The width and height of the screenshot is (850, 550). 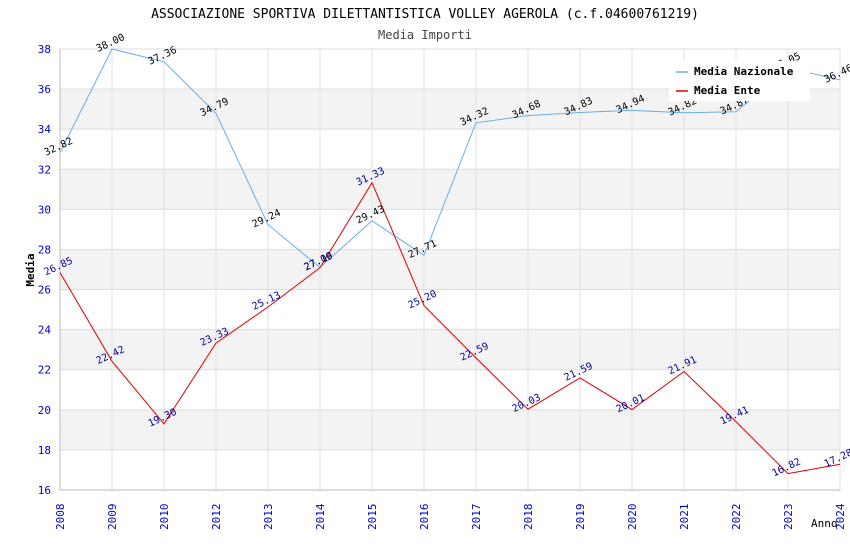 I want to click on legend: Media Nazionale Media Ente, so click(x=739, y=81).